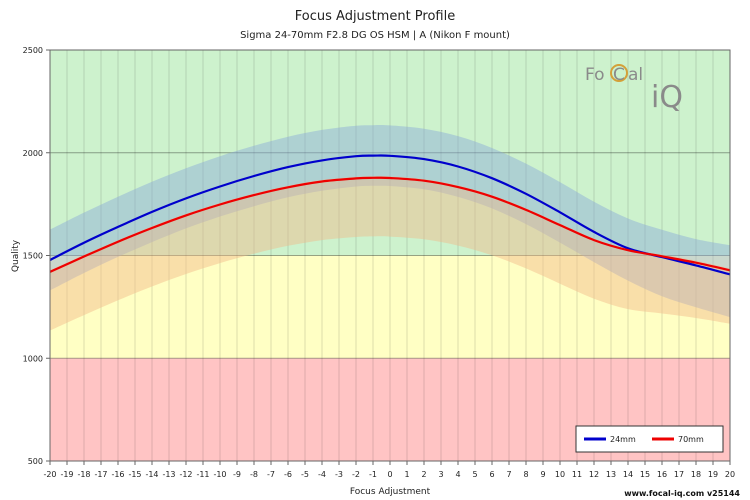 The image size is (750, 500). What do you see at coordinates (390, 492) in the screenshot?
I see `x-axis-label: Focus Adjustment` at bounding box center [390, 492].